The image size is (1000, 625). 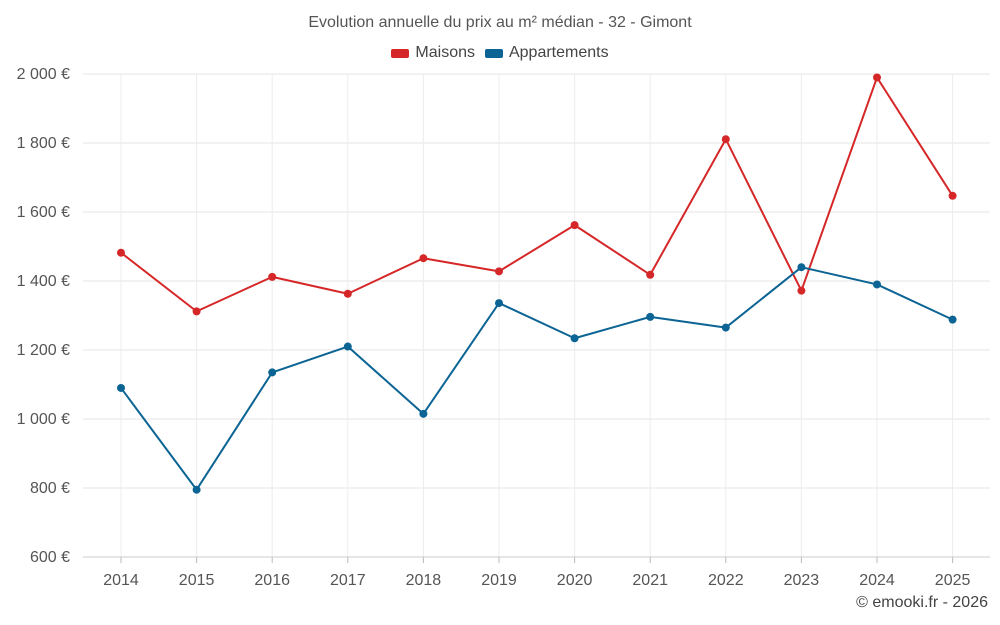 I want to click on x-tick-label: 2016, so click(x=272, y=580).